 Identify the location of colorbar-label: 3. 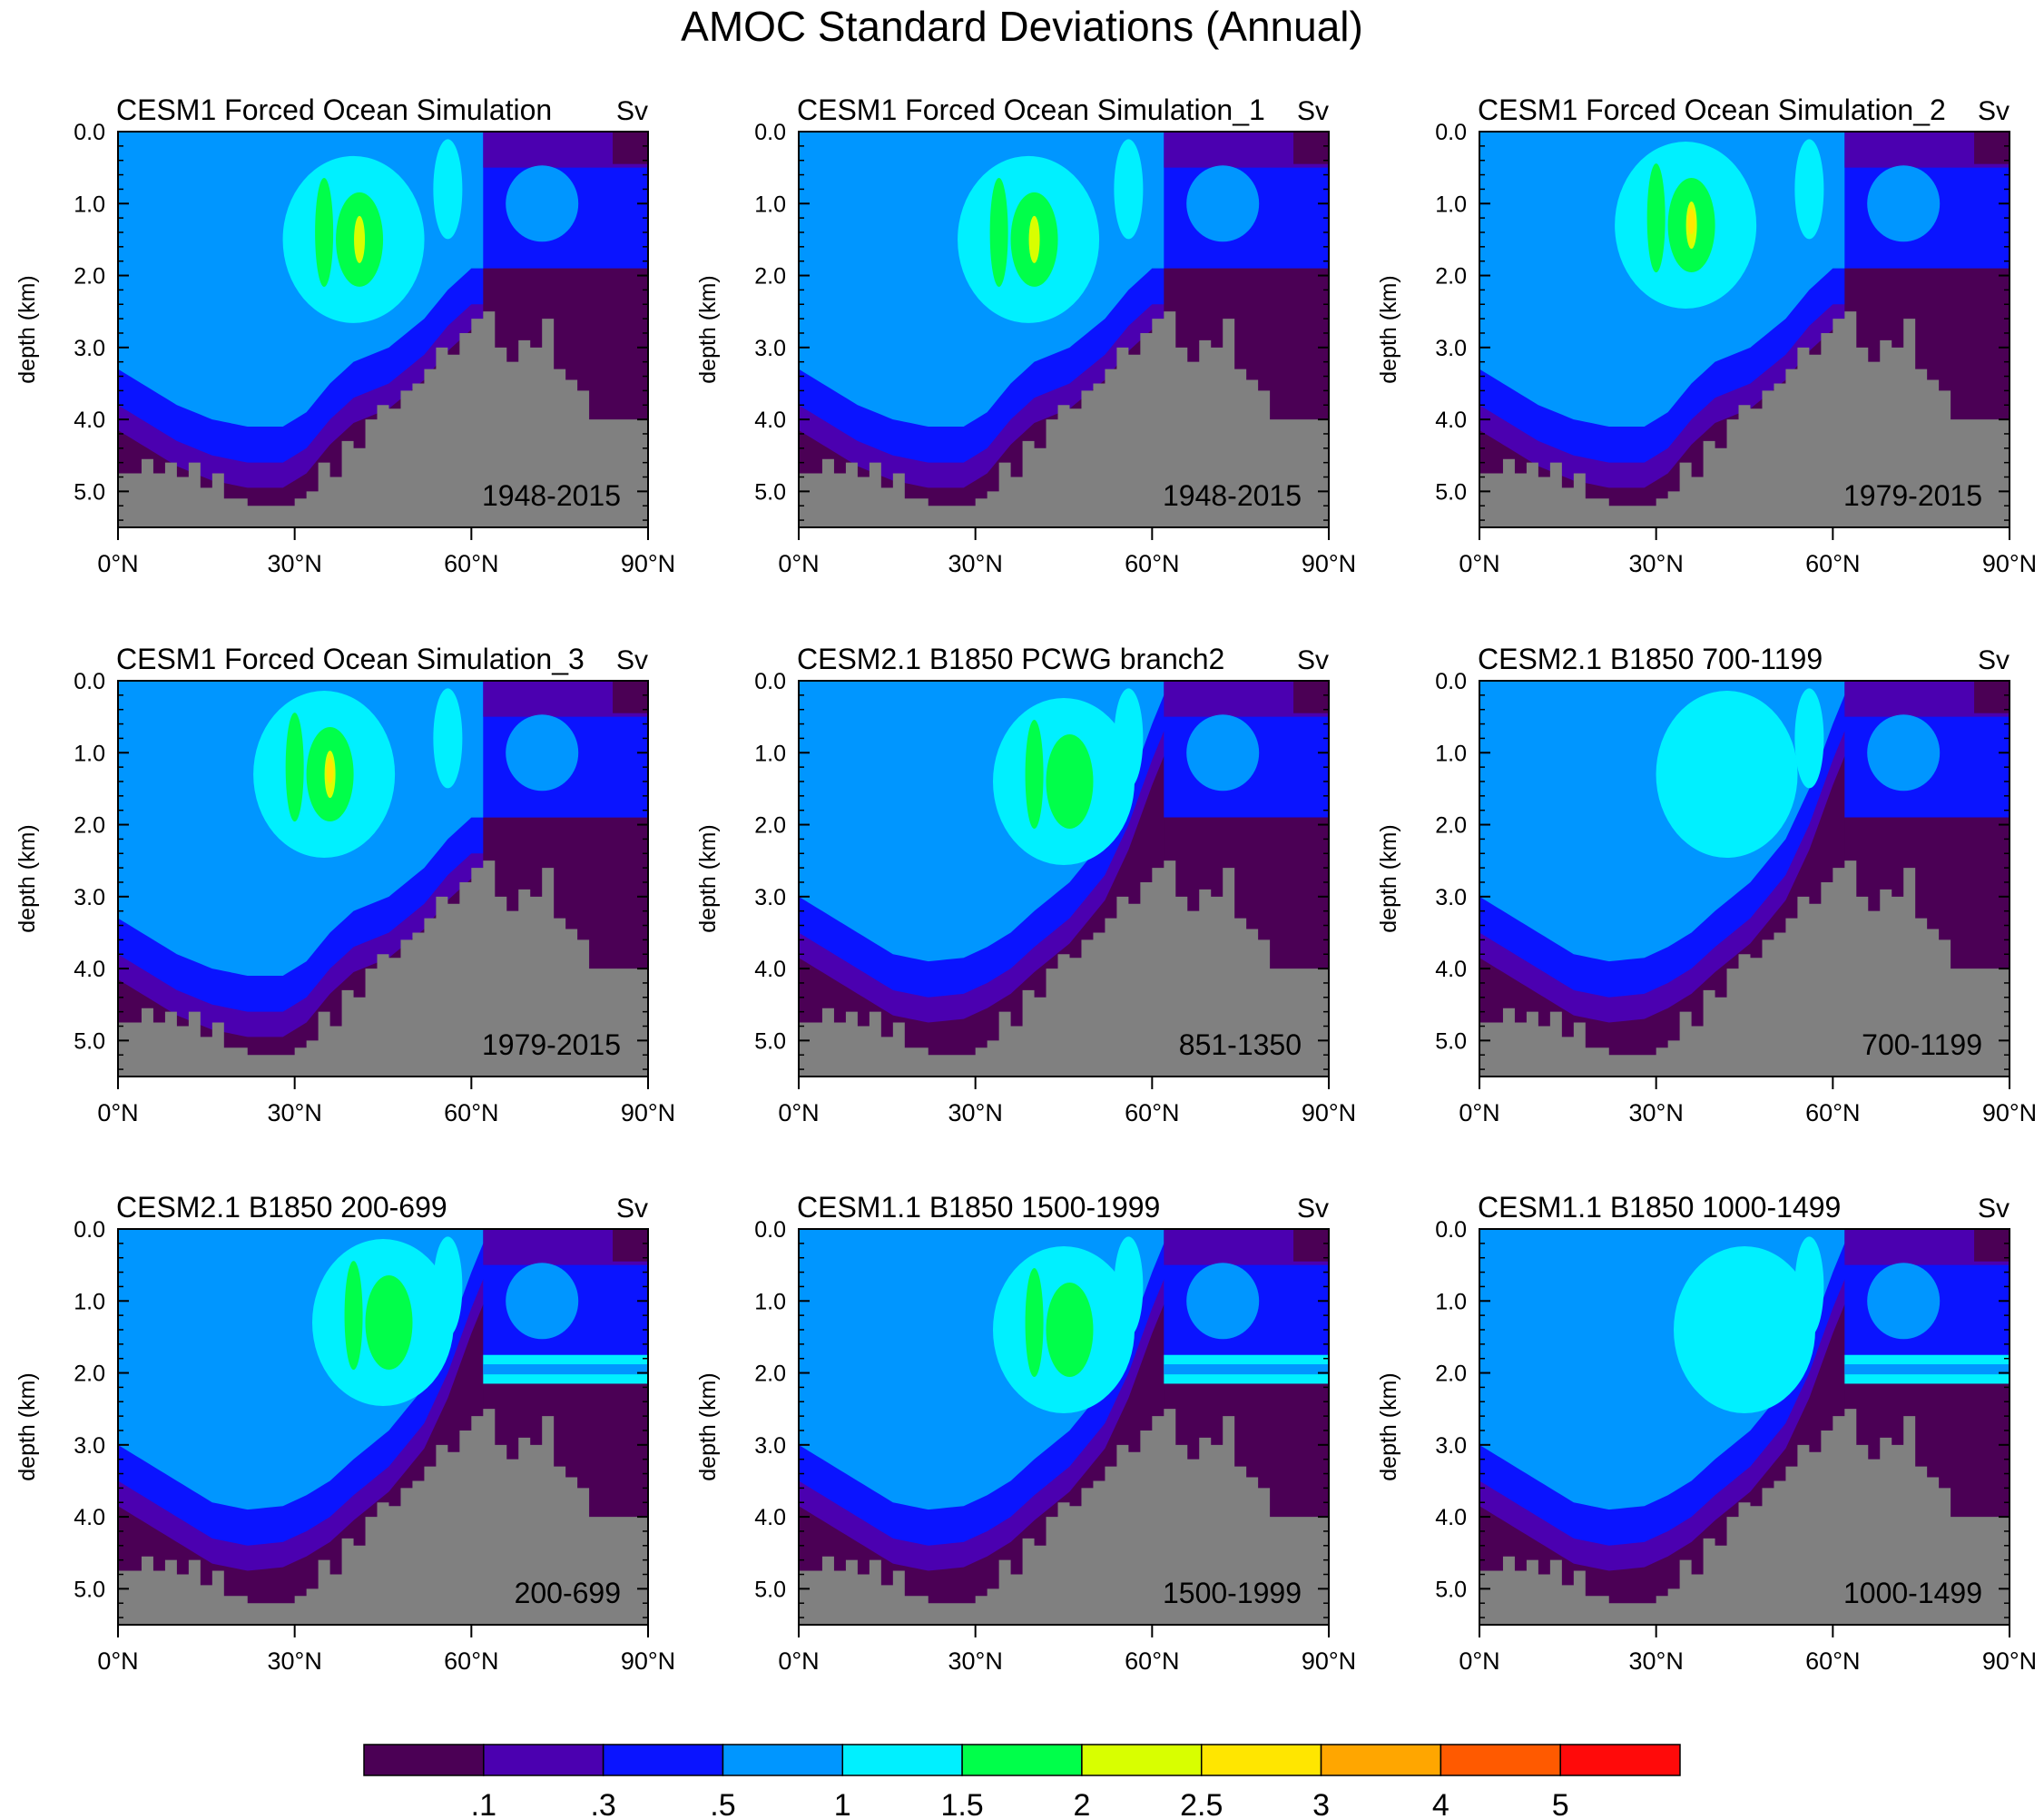
(1321, 1803).